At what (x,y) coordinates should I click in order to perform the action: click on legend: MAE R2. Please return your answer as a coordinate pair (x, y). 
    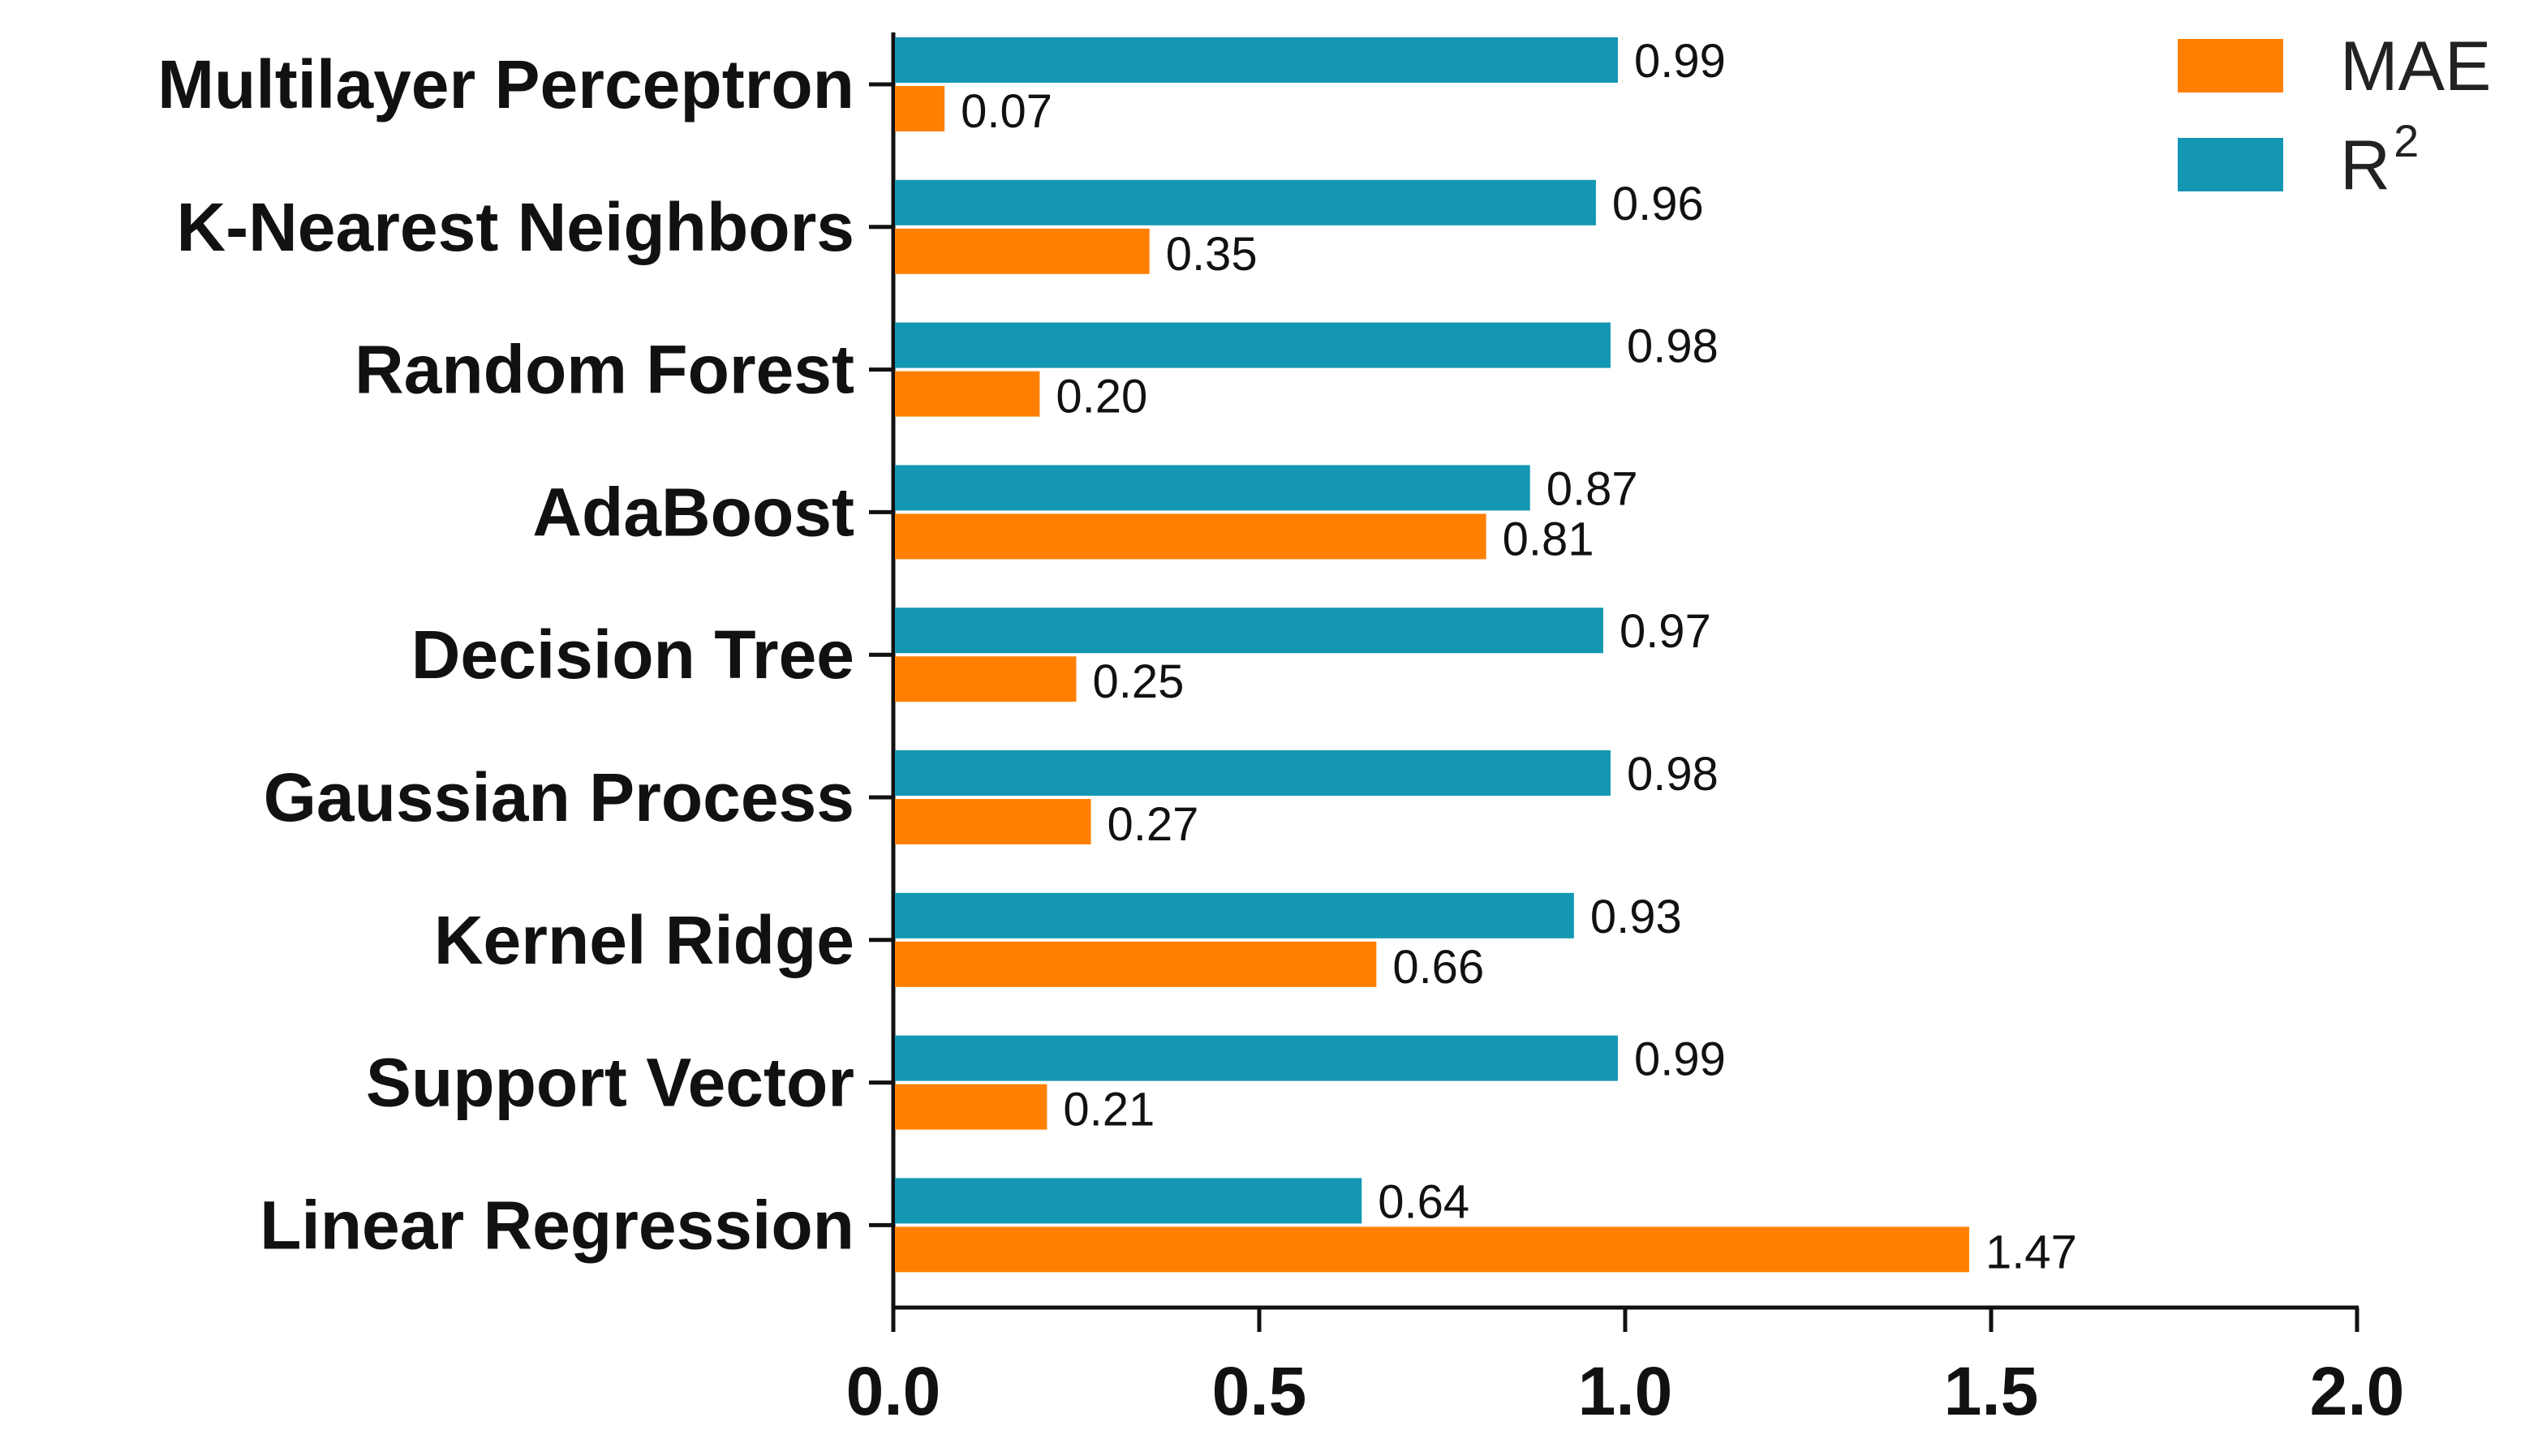
    Looking at the image, I should click on (2334, 116).